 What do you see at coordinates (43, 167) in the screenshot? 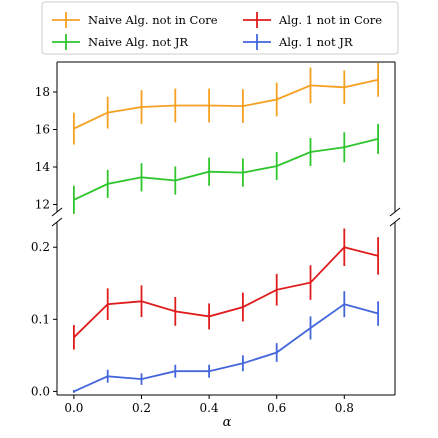
I see `upper-y-tick-label: 14` at bounding box center [43, 167].